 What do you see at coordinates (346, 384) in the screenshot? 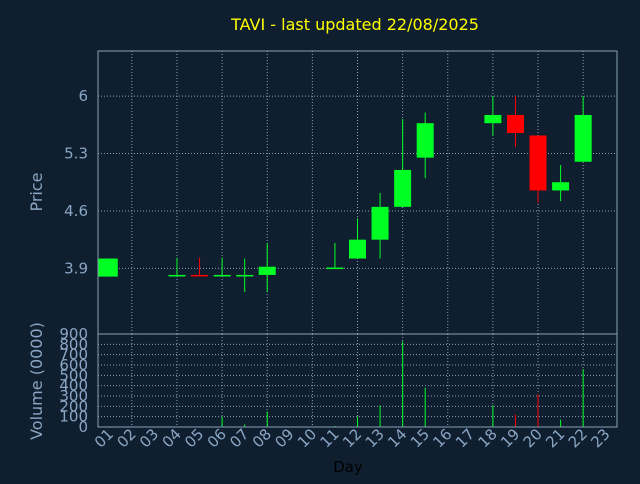
I see `volume-bars` at bounding box center [346, 384].